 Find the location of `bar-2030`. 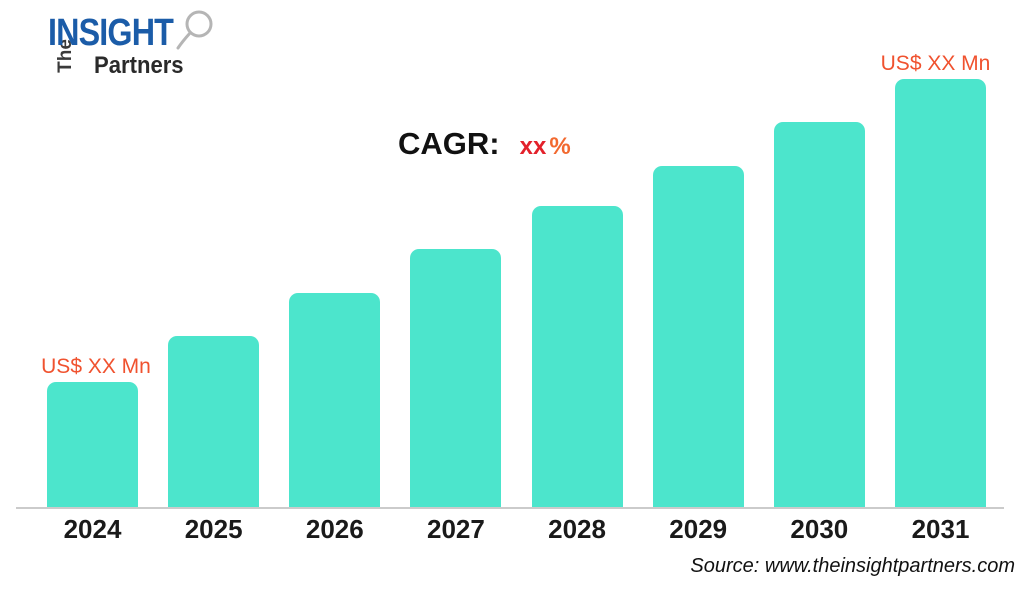

bar-2030 is located at coordinates (819, 314).